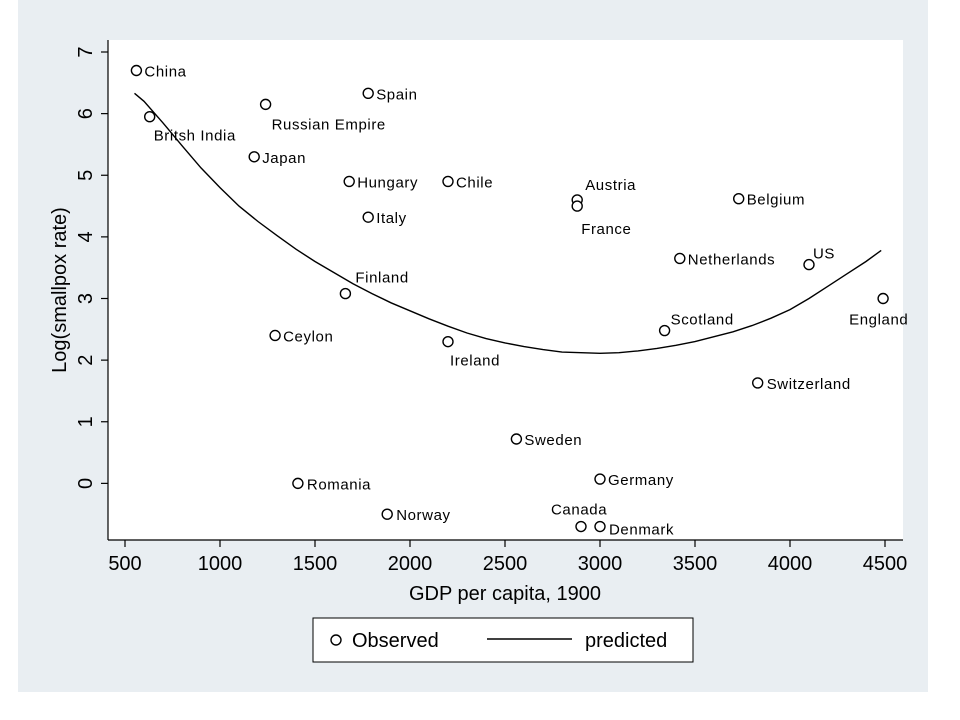  What do you see at coordinates (475, 361) in the screenshot?
I see `point-label: Ireland` at bounding box center [475, 361].